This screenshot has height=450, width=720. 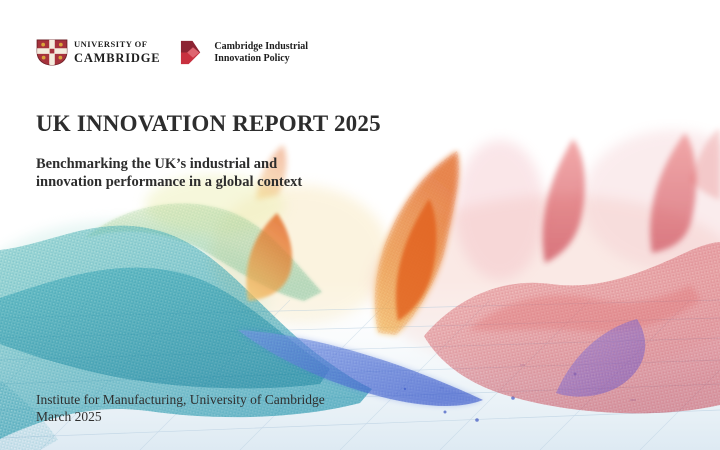 I want to click on ciip-wordmark: Cambridge Industrial Innovation Policy, so click(x=261, y=52).